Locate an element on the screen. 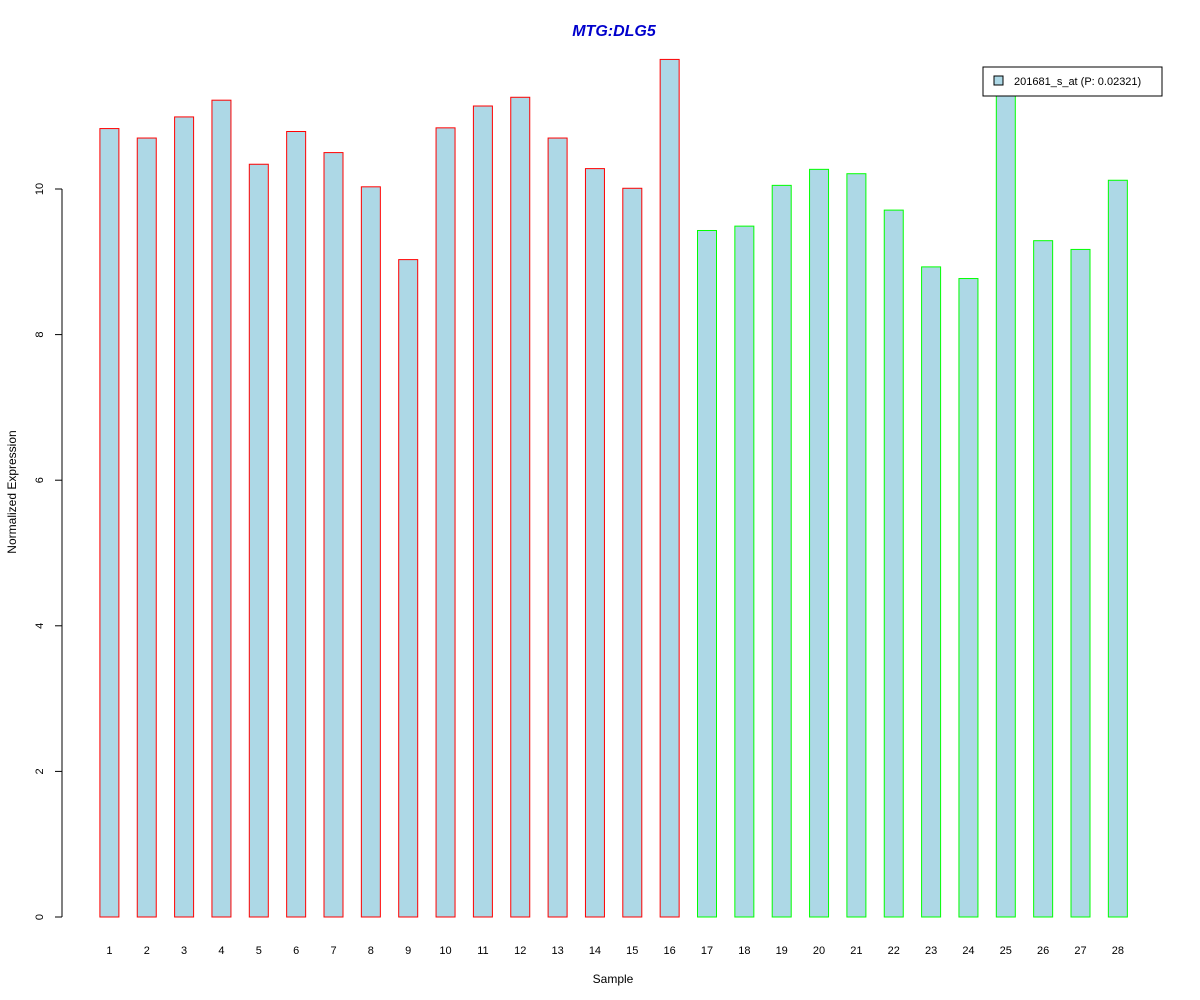 Image resolution: width=1200 pixels, height=1000 pixels. y-tick-label: 2 is located at coordinates (40, 771).